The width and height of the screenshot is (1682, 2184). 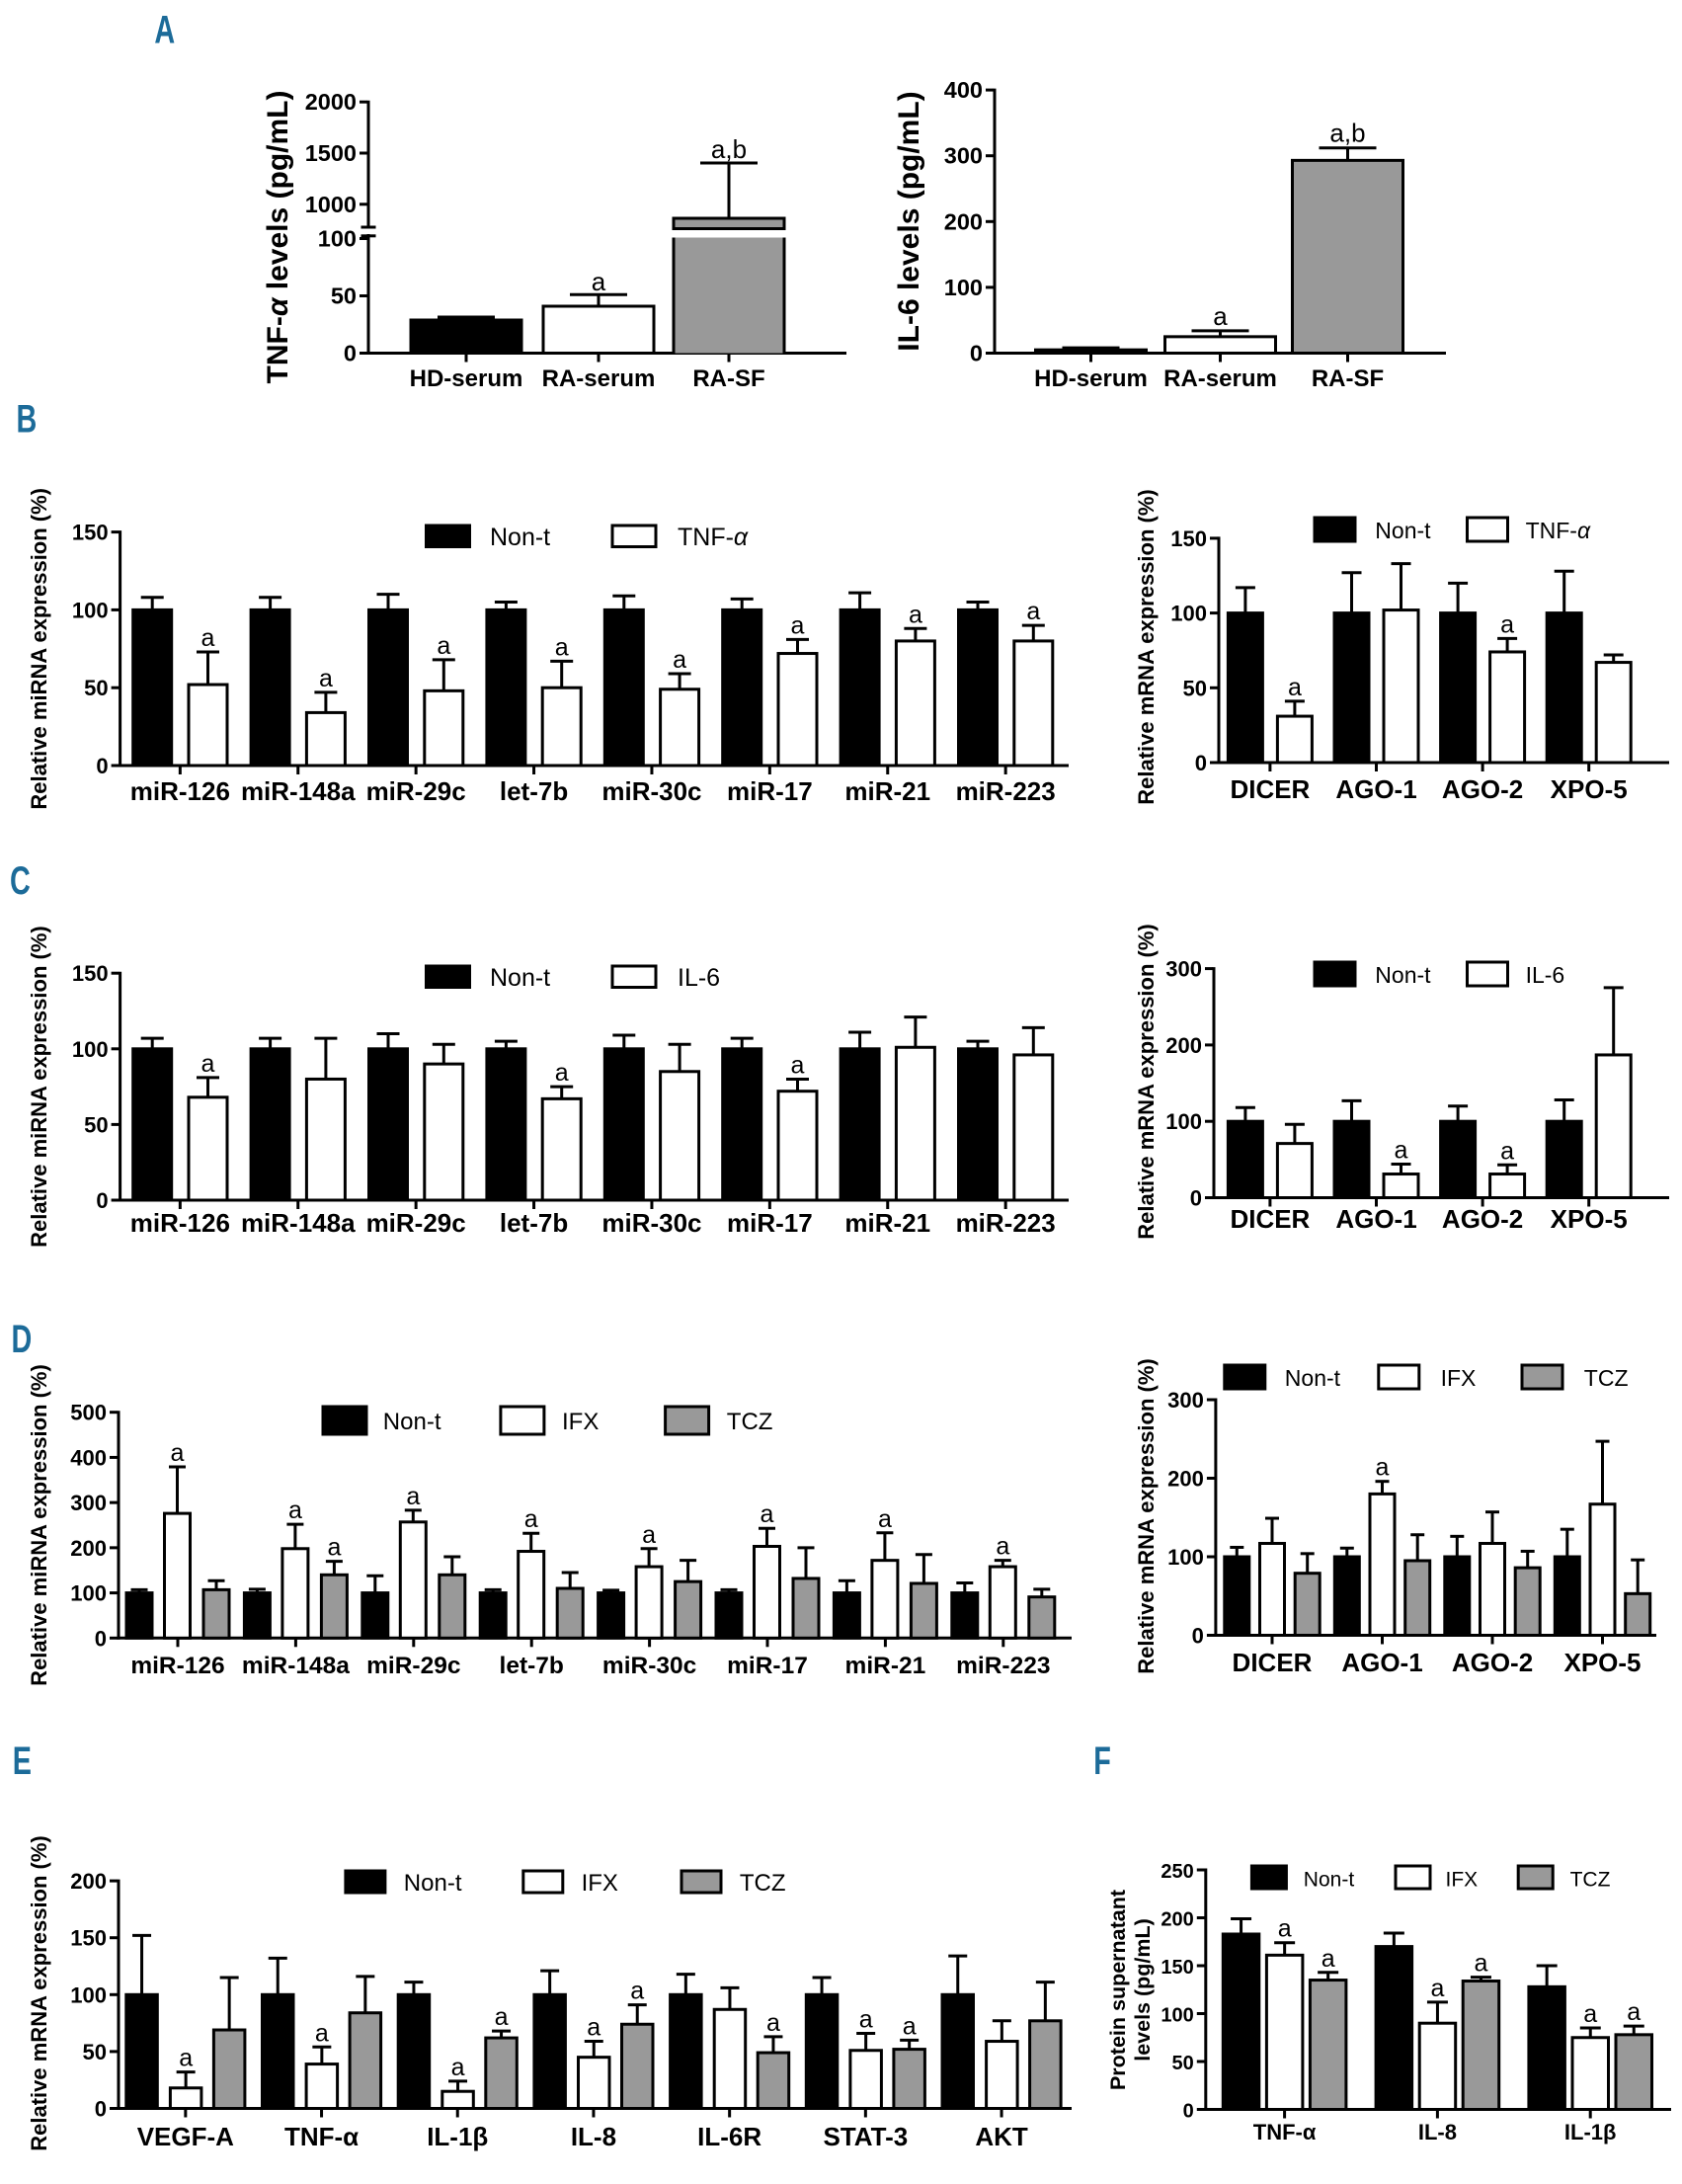 What do you see at coordinates (331, 153) in the screenshot?
I see `svg-text: 1500` at bounding box center [331, 153].